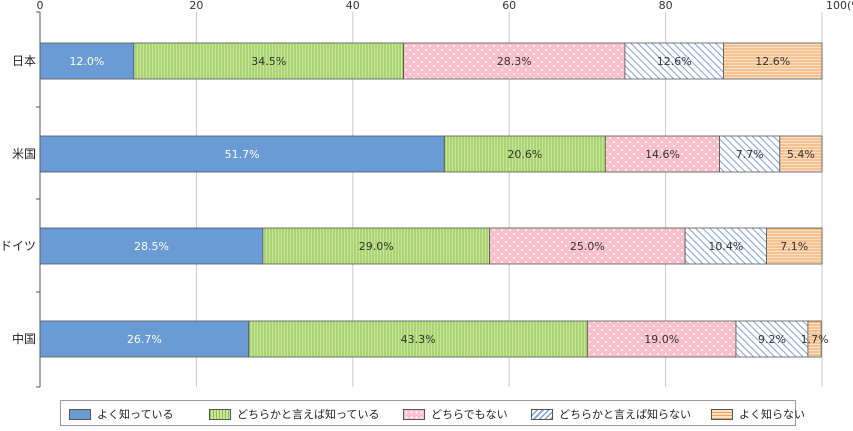 The image size is (853, 431). What do you see at coordinates (24, 338) in the screenshot?
I see `category-label: 中国` at bounding box center [24, 338].